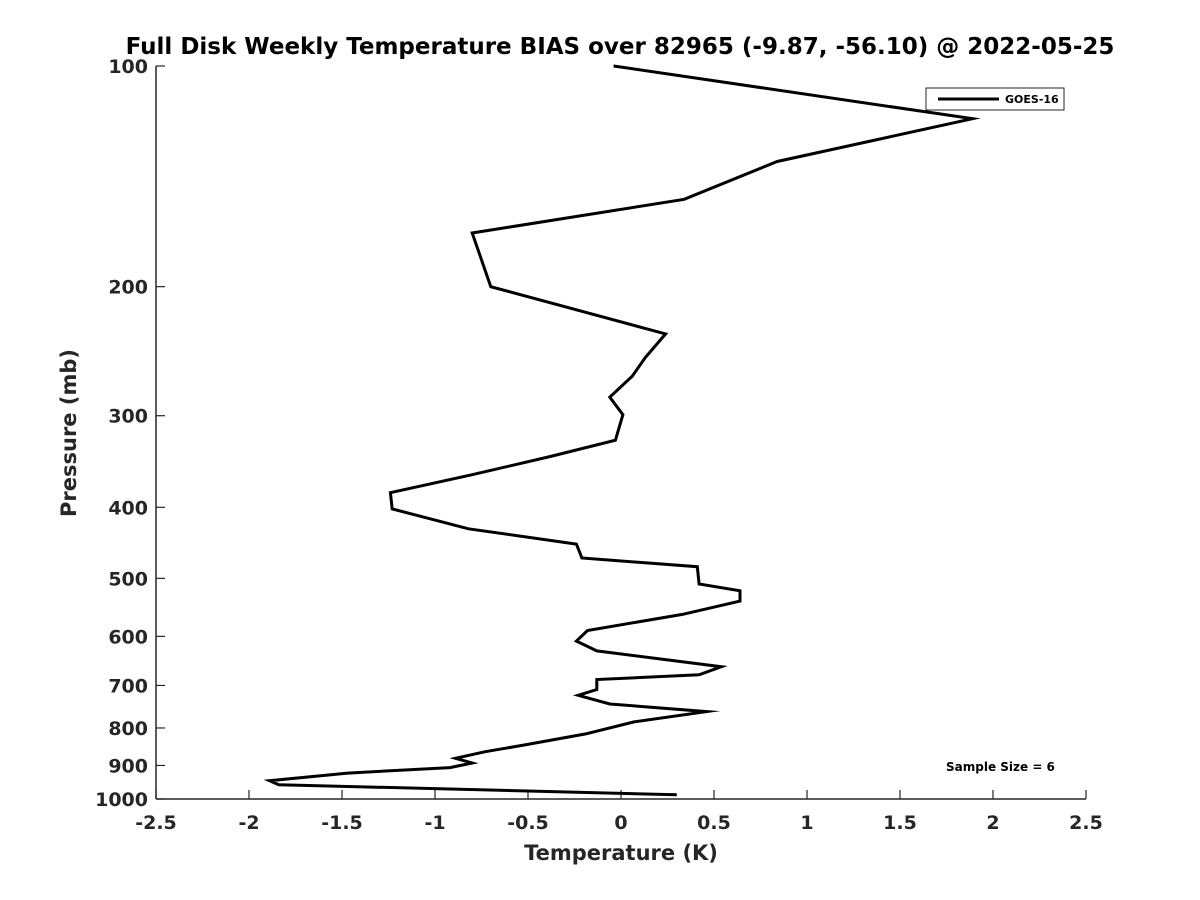 This screenshot has height=900, width=1200. Describe the element at coordinates (128, 288) in the screenshot. I see `y-tick-label: 200` at that location.